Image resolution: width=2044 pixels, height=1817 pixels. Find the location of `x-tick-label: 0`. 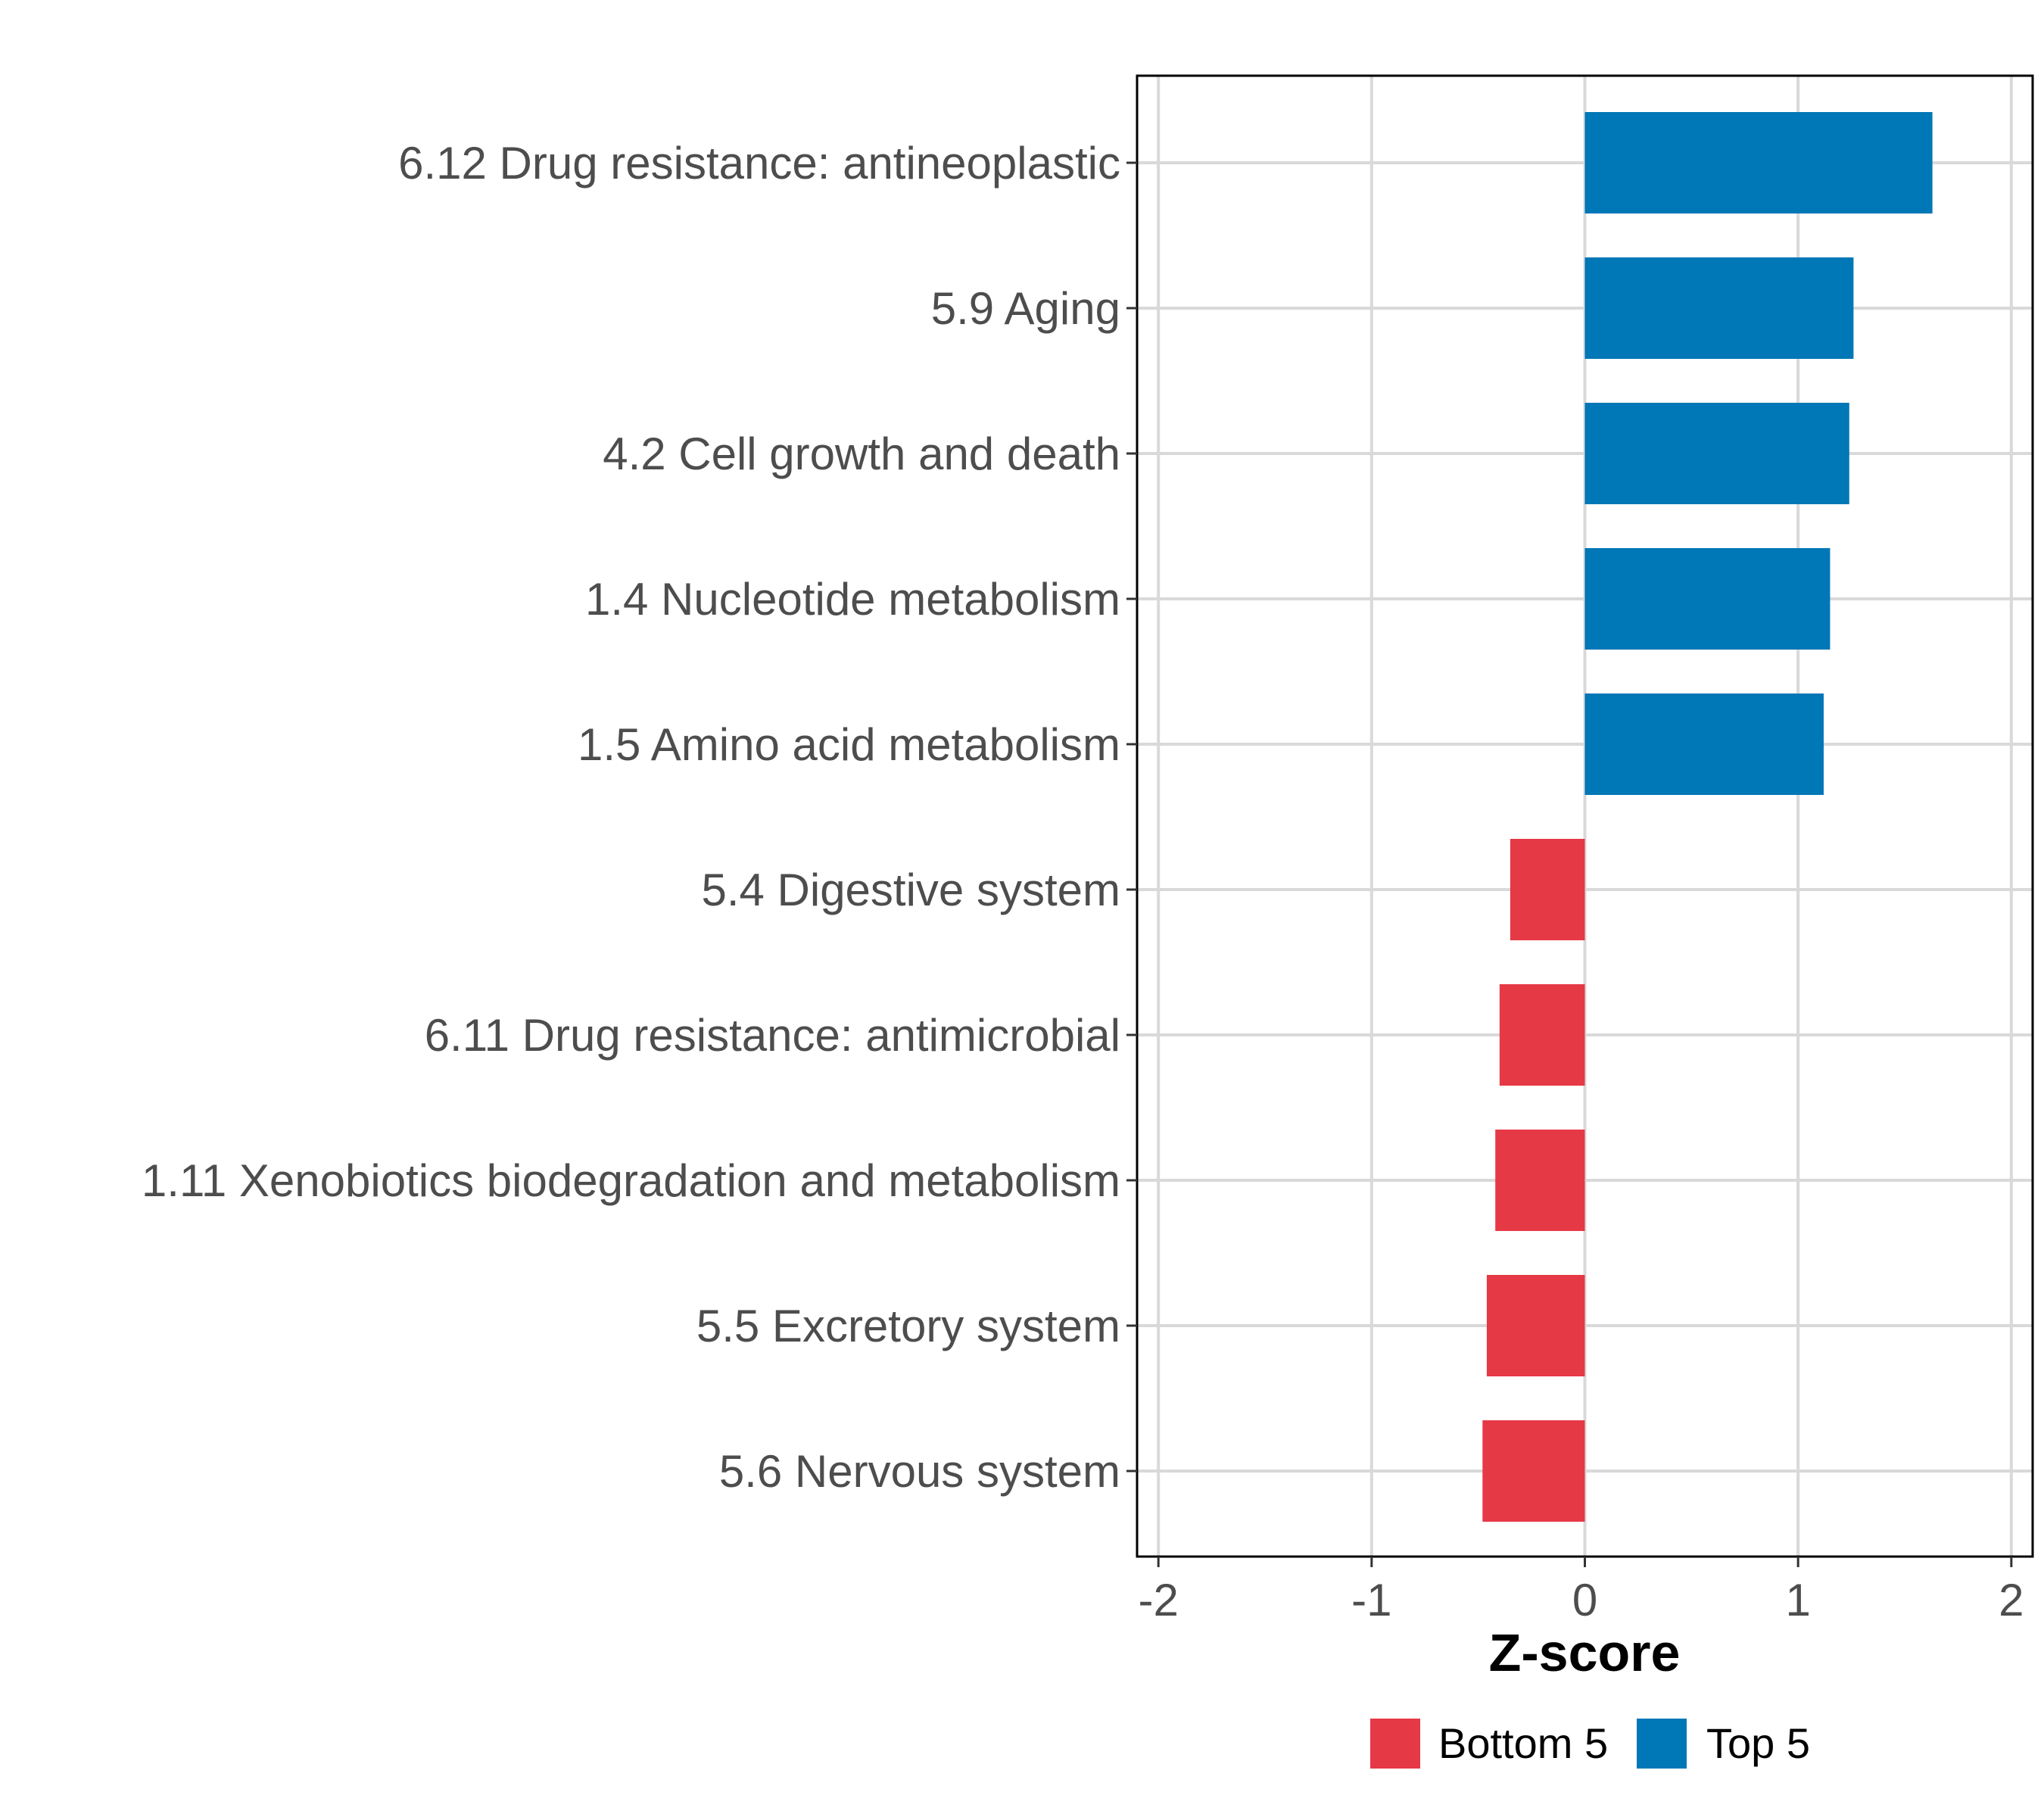

x-tick-label: 0 is located at coordinates (1584, 1600).